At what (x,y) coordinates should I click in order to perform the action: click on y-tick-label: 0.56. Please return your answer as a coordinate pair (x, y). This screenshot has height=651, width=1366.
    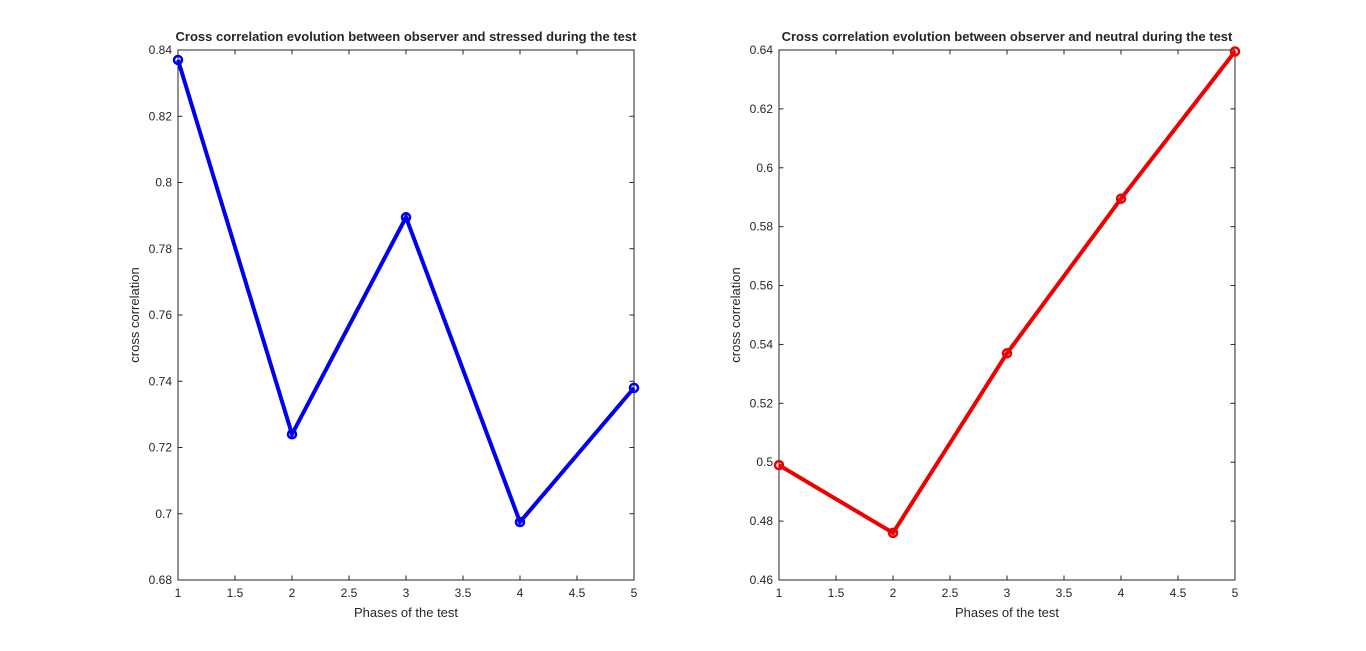
    Looking at the image, I should click on (762, 286).